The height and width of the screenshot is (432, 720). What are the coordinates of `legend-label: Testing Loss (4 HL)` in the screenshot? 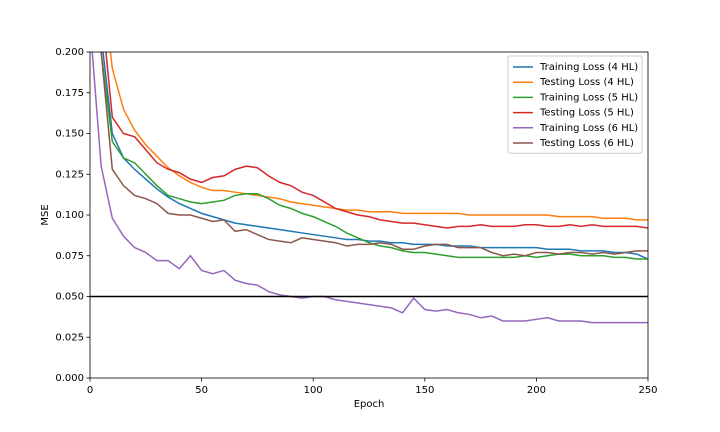 It's located at (586, 82).